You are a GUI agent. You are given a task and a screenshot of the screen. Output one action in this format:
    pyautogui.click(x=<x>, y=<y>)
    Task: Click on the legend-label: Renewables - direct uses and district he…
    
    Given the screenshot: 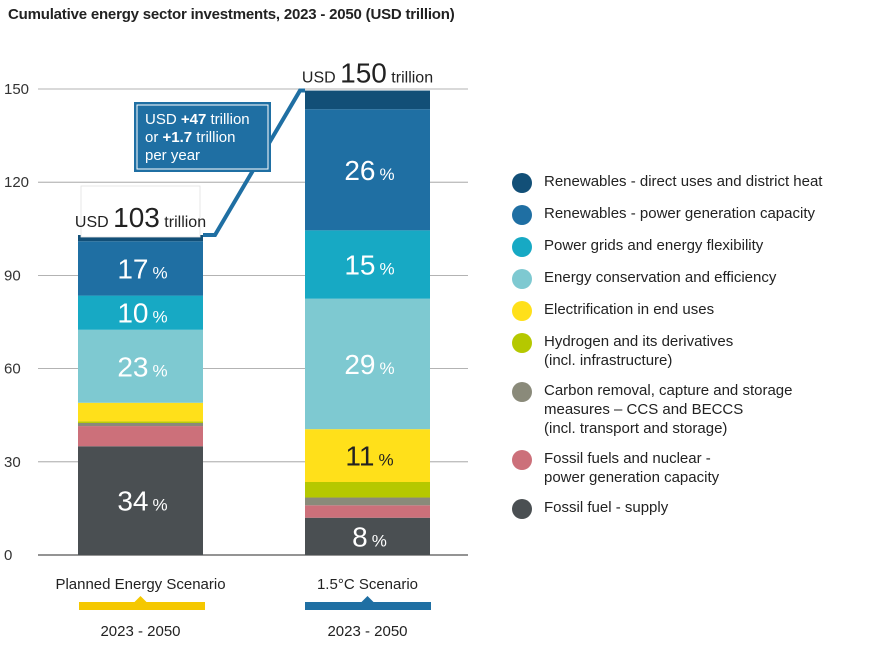 What is the action you would take?
    pyautogui.click(x=683, y=181)
    